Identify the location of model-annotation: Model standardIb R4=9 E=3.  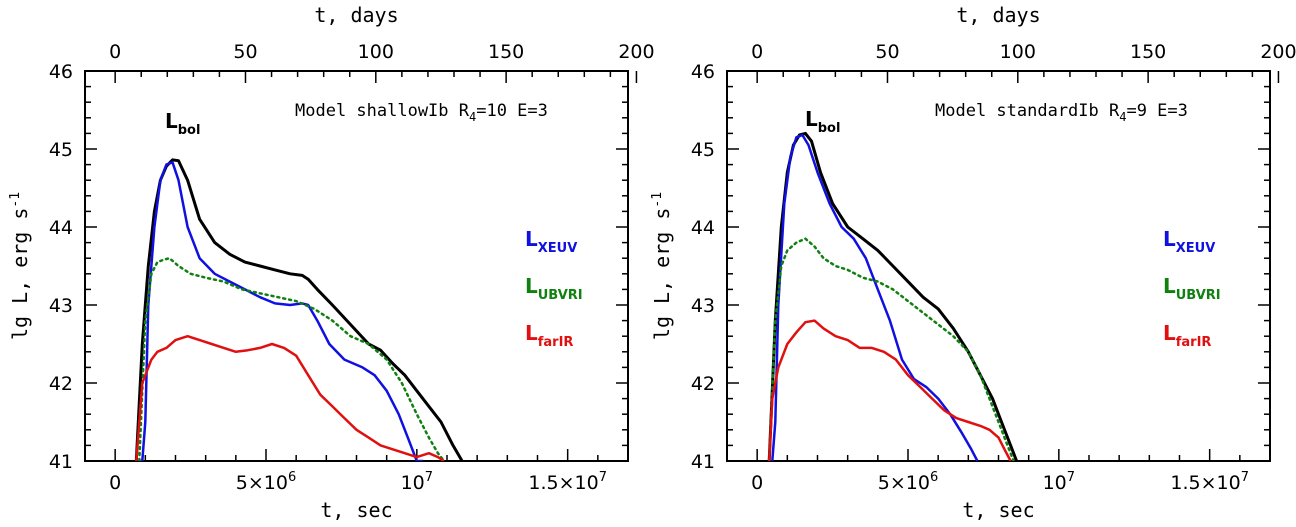
(1061, 112).